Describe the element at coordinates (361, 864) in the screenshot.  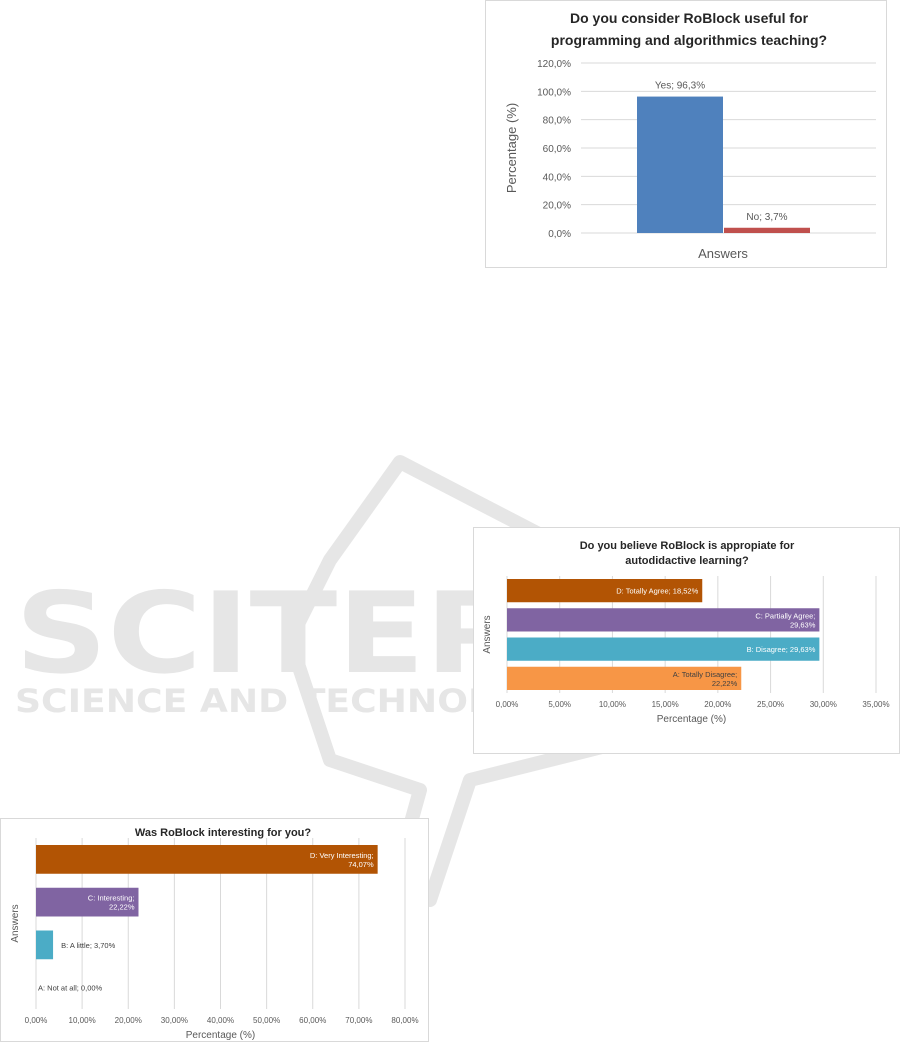
I see `data-label: 74,07%` at that location.